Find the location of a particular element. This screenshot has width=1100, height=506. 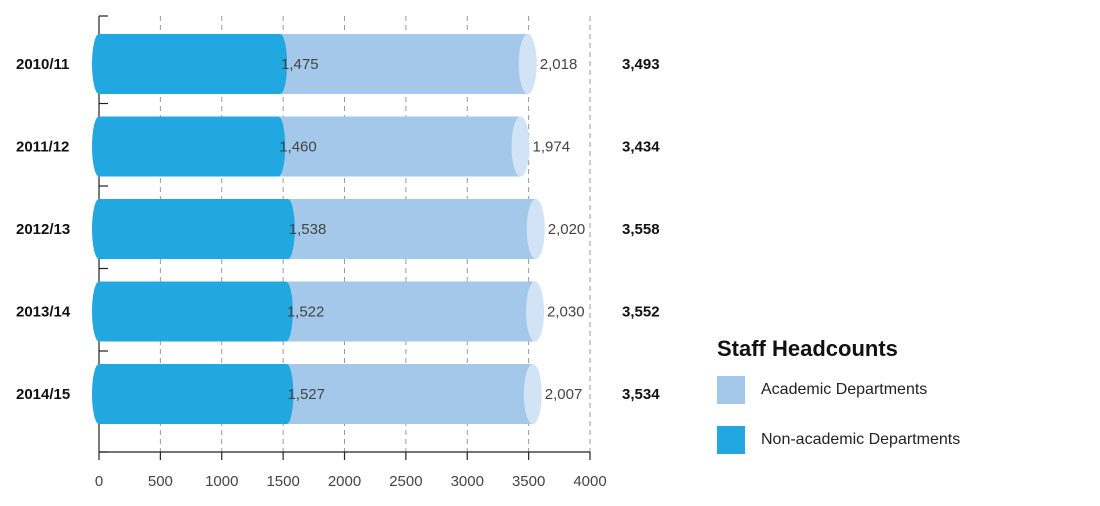

x-tick-label: 2000 is located at coordinates (344, 481).